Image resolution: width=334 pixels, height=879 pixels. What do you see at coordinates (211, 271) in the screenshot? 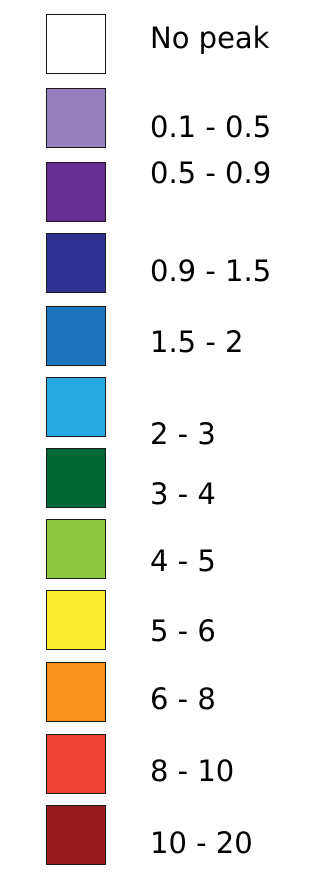
I see `legend-label-0-9-to-1-5: 0.9 - 1.5` at bounding box center [211, 271].